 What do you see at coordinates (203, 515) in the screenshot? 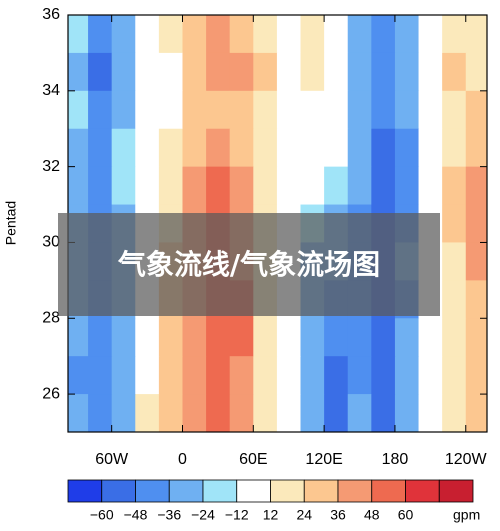
I see `colorbar-label: −24` at bounding box center [203, 515].